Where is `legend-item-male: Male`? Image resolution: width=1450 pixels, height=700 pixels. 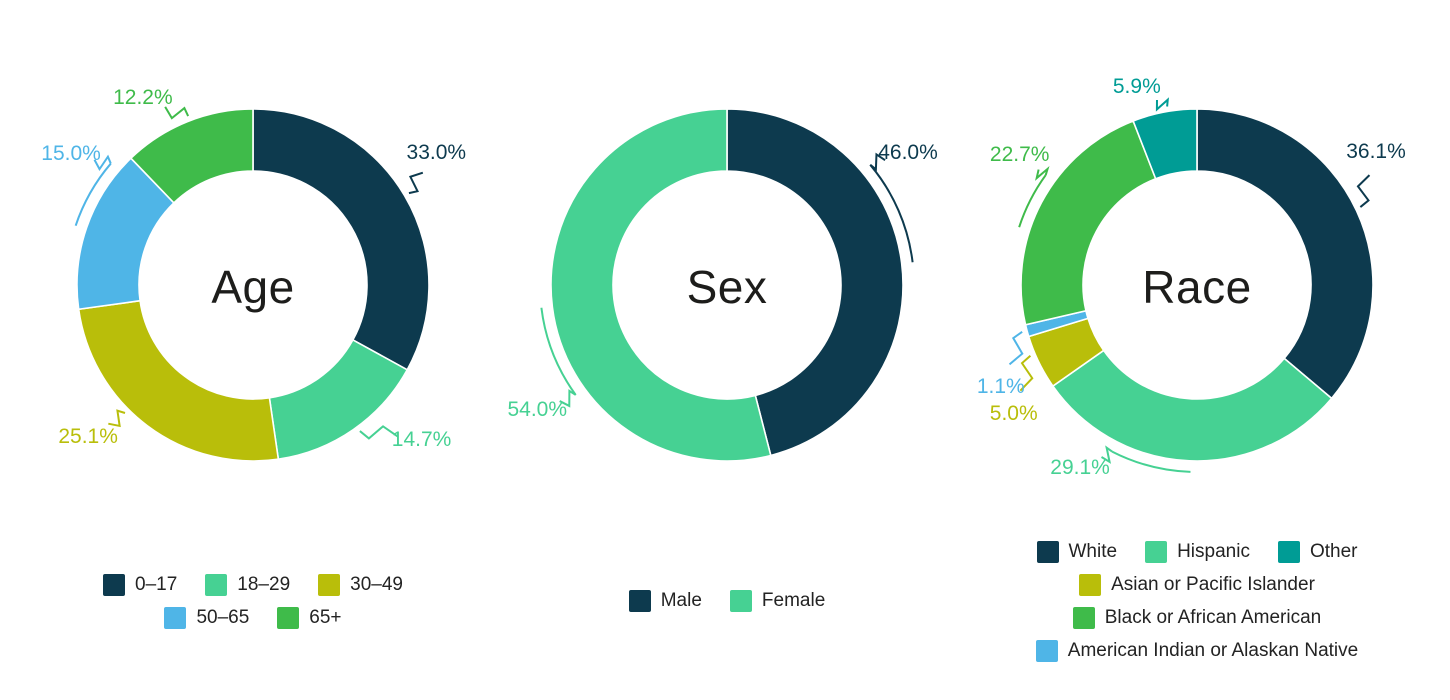 legend-item-male: Male is located at coordinates (665, 601).